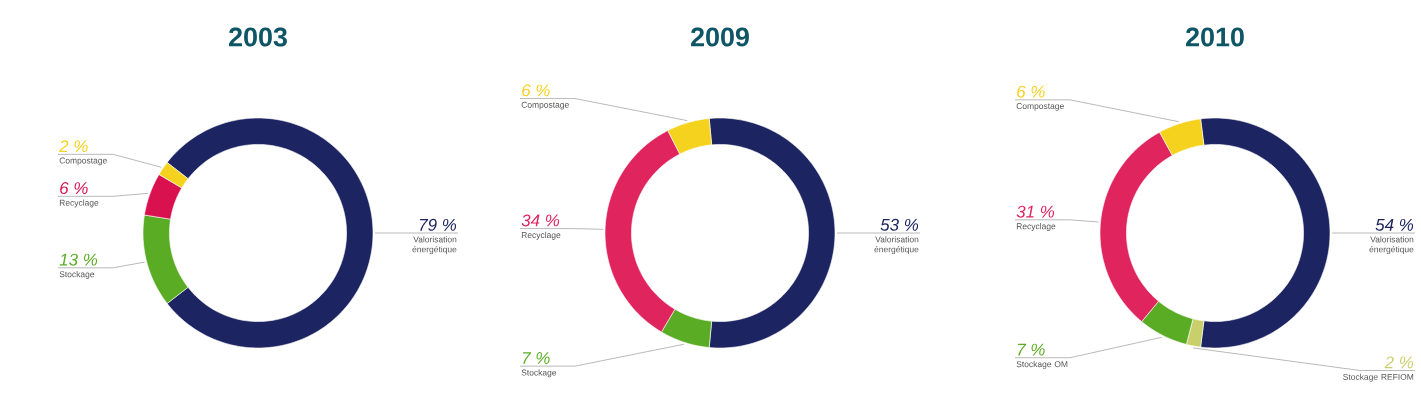 Image resolution: width=1421 pixels, height=401 pixels. What do you see at coordinates (438, 224) in the screenshot?
I see `data-label: 79 %` at bounding box center [438, 224].